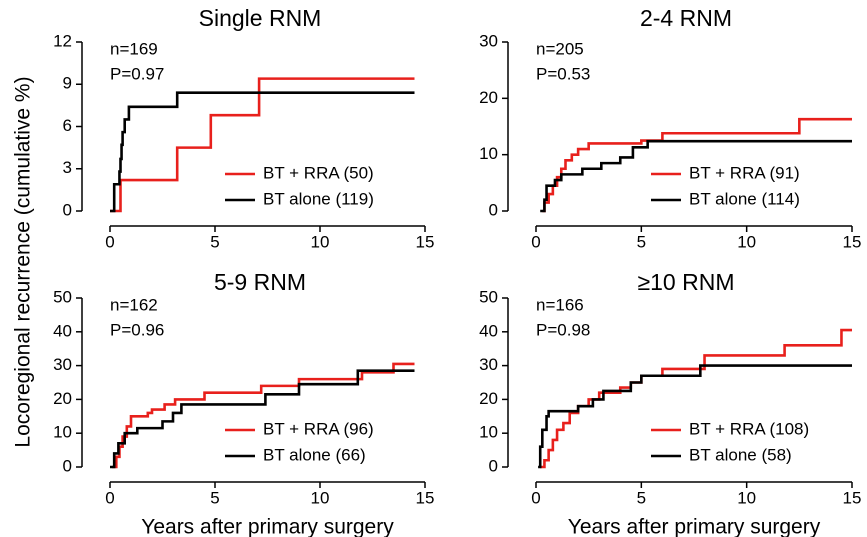 This screenshot has width=867, height=537. I want to click on legend-label: BT alone (58), so click(740, 454).